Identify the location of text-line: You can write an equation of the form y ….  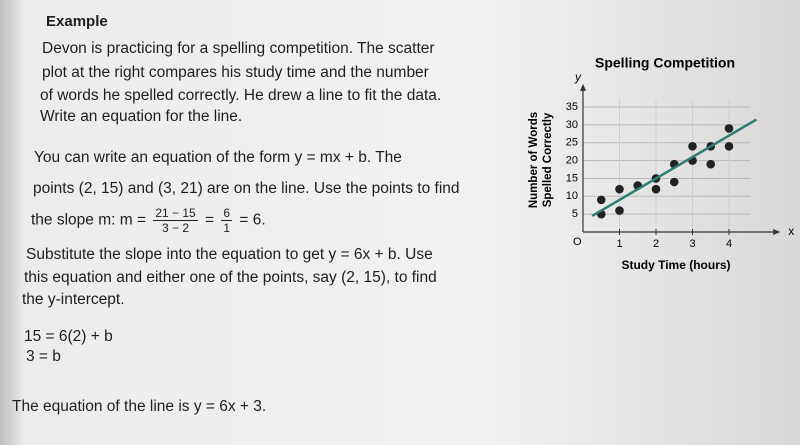
(218, 157).